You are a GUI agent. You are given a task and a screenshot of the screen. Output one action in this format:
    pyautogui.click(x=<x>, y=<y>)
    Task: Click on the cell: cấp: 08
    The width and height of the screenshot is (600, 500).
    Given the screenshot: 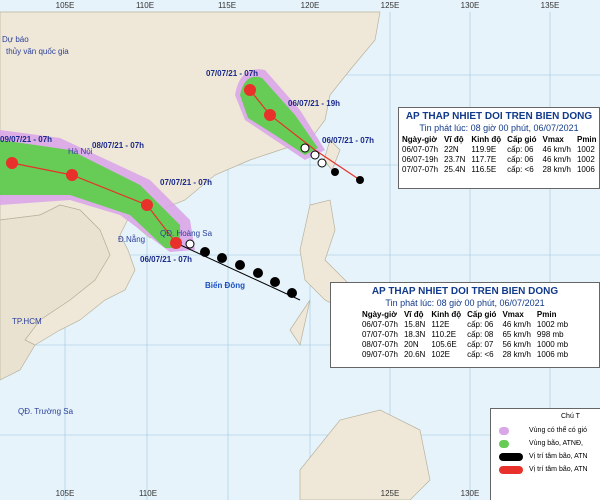 What is the action you would take?
    pyautogui.click(x=480, y=334)
    